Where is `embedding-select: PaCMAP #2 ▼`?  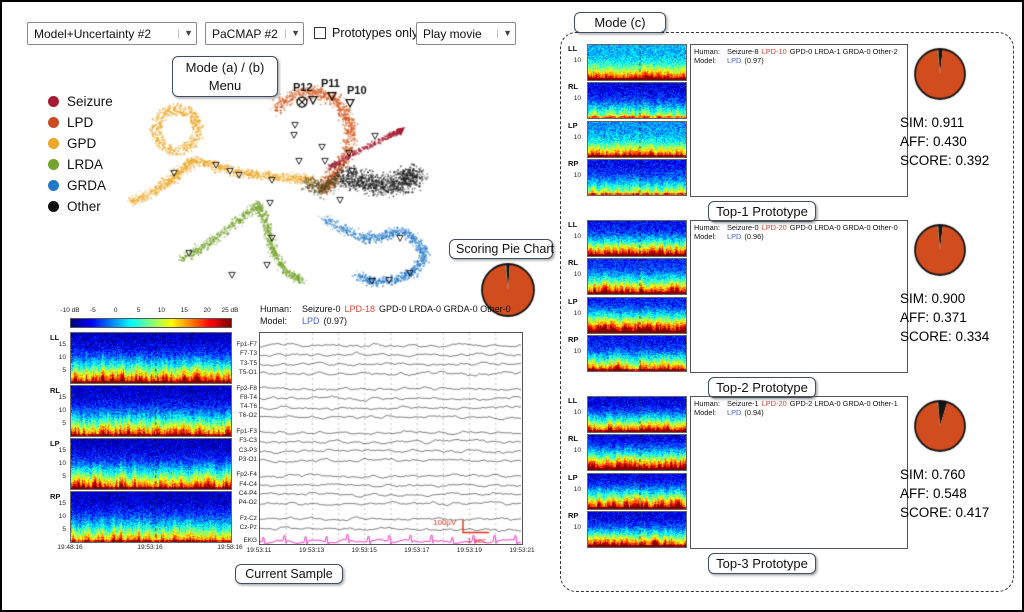
embedding-select: PaCMAP #2 ▼ is located at coordinates (254, 33).